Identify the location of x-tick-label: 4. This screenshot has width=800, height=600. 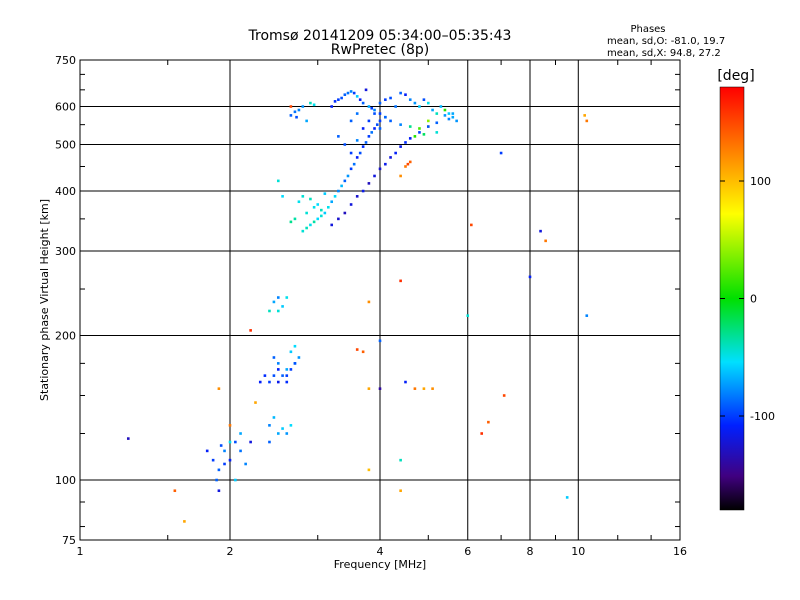
(380, 551).